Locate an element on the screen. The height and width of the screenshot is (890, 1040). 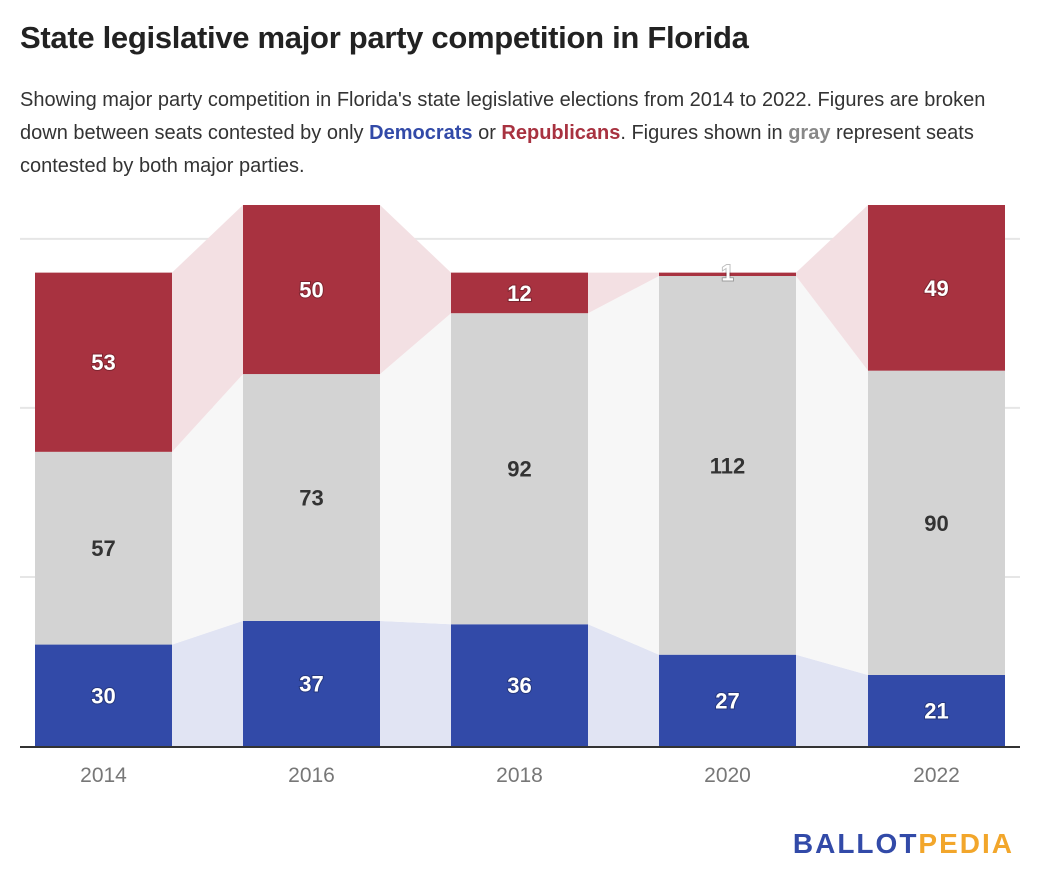
bar-republicans-2016 is located at coordinates (311, 290).